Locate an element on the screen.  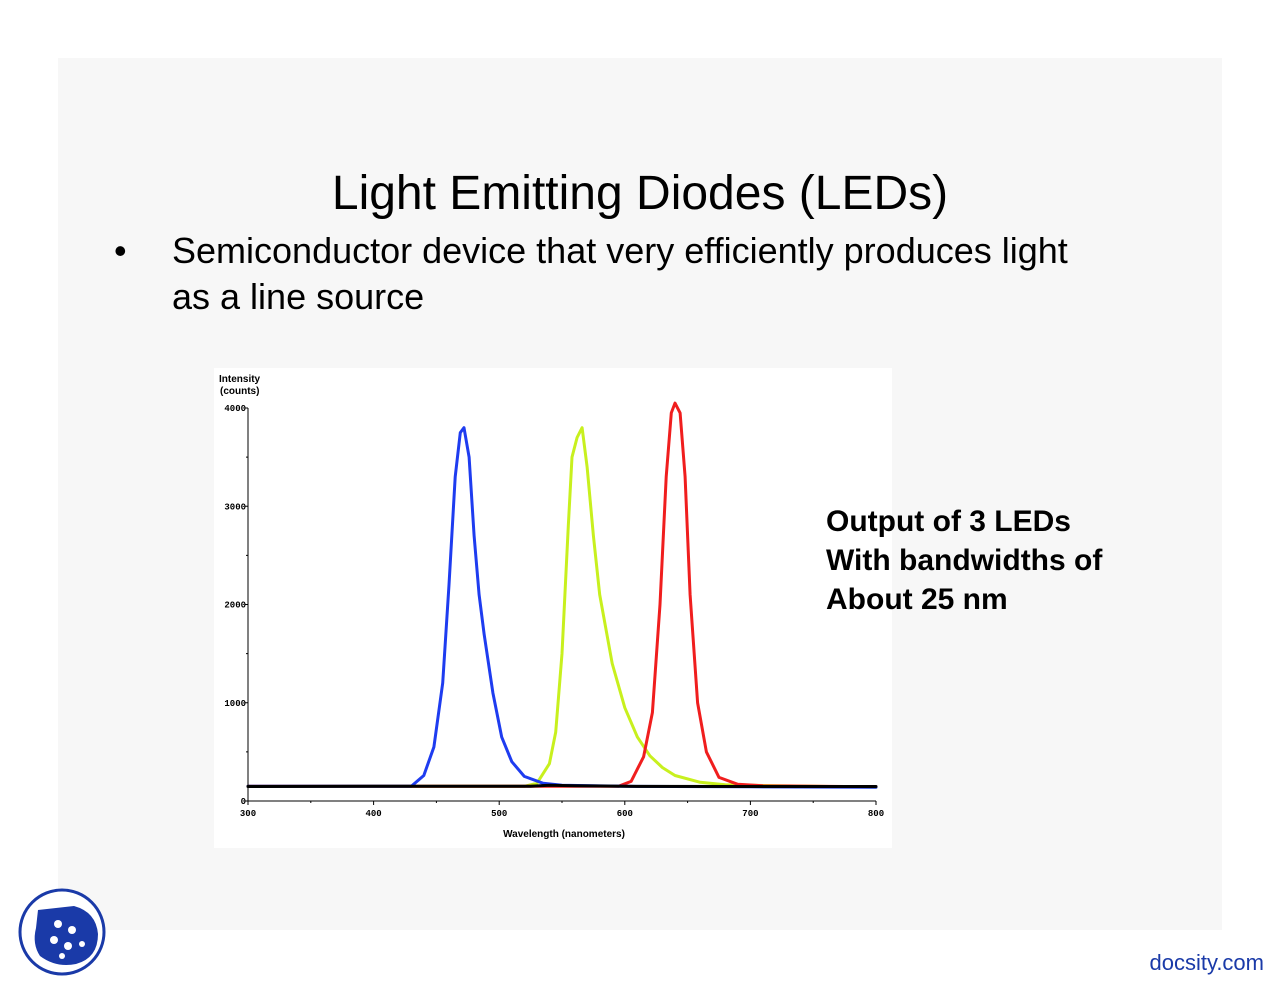
slide-title: Light Emitting Diodes (LEDs) is located at coordinates (640, 193).